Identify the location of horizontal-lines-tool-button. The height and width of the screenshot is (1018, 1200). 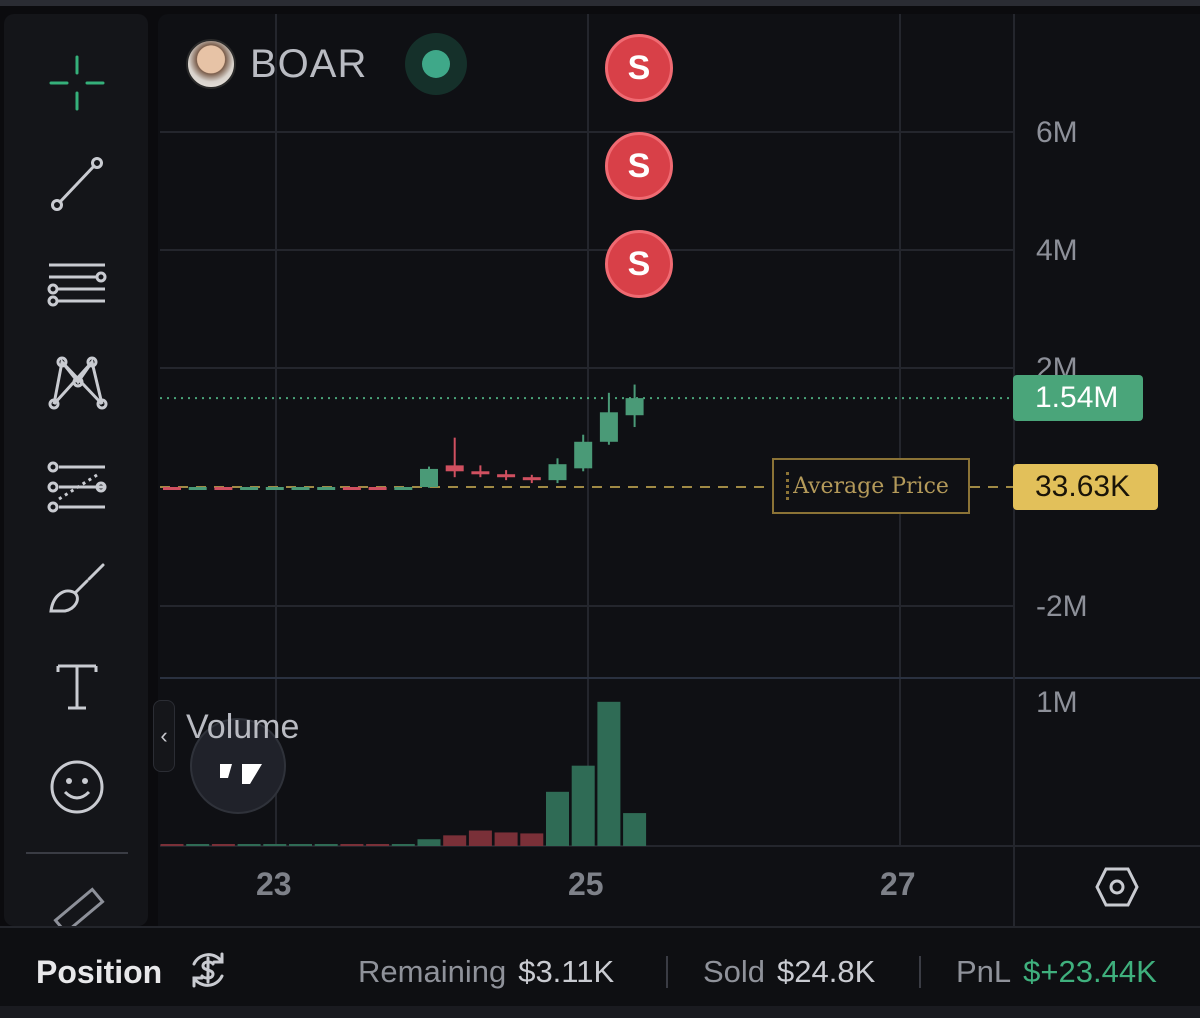
(77, 283).